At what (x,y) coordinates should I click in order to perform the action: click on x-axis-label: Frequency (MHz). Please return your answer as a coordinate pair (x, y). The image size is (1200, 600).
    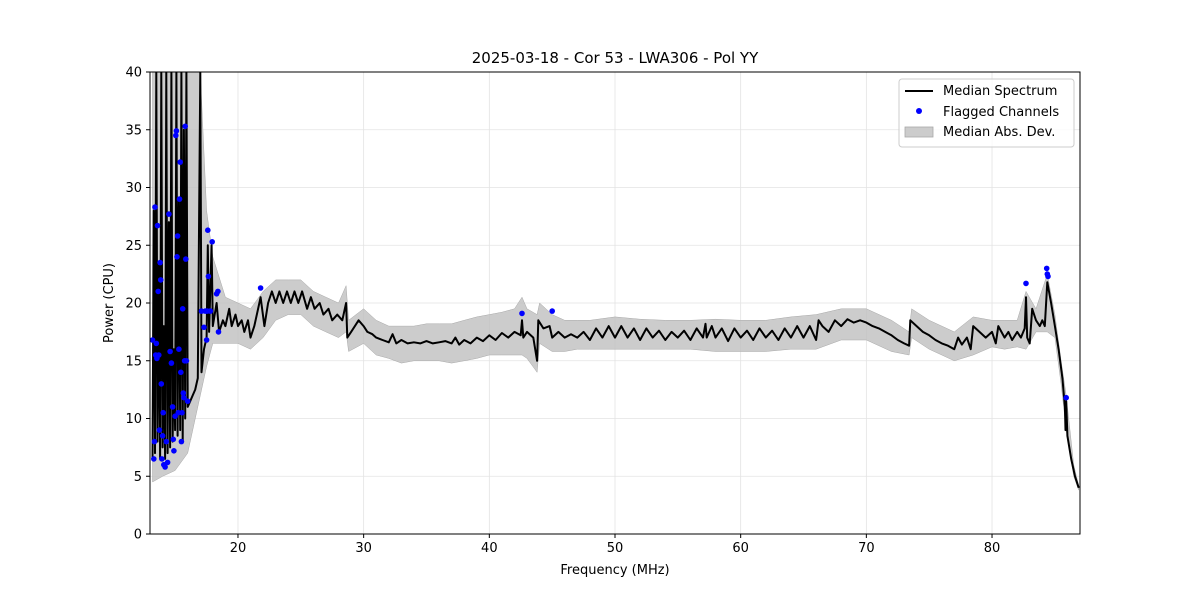
    Looking at the image, I should click on (614, 570).